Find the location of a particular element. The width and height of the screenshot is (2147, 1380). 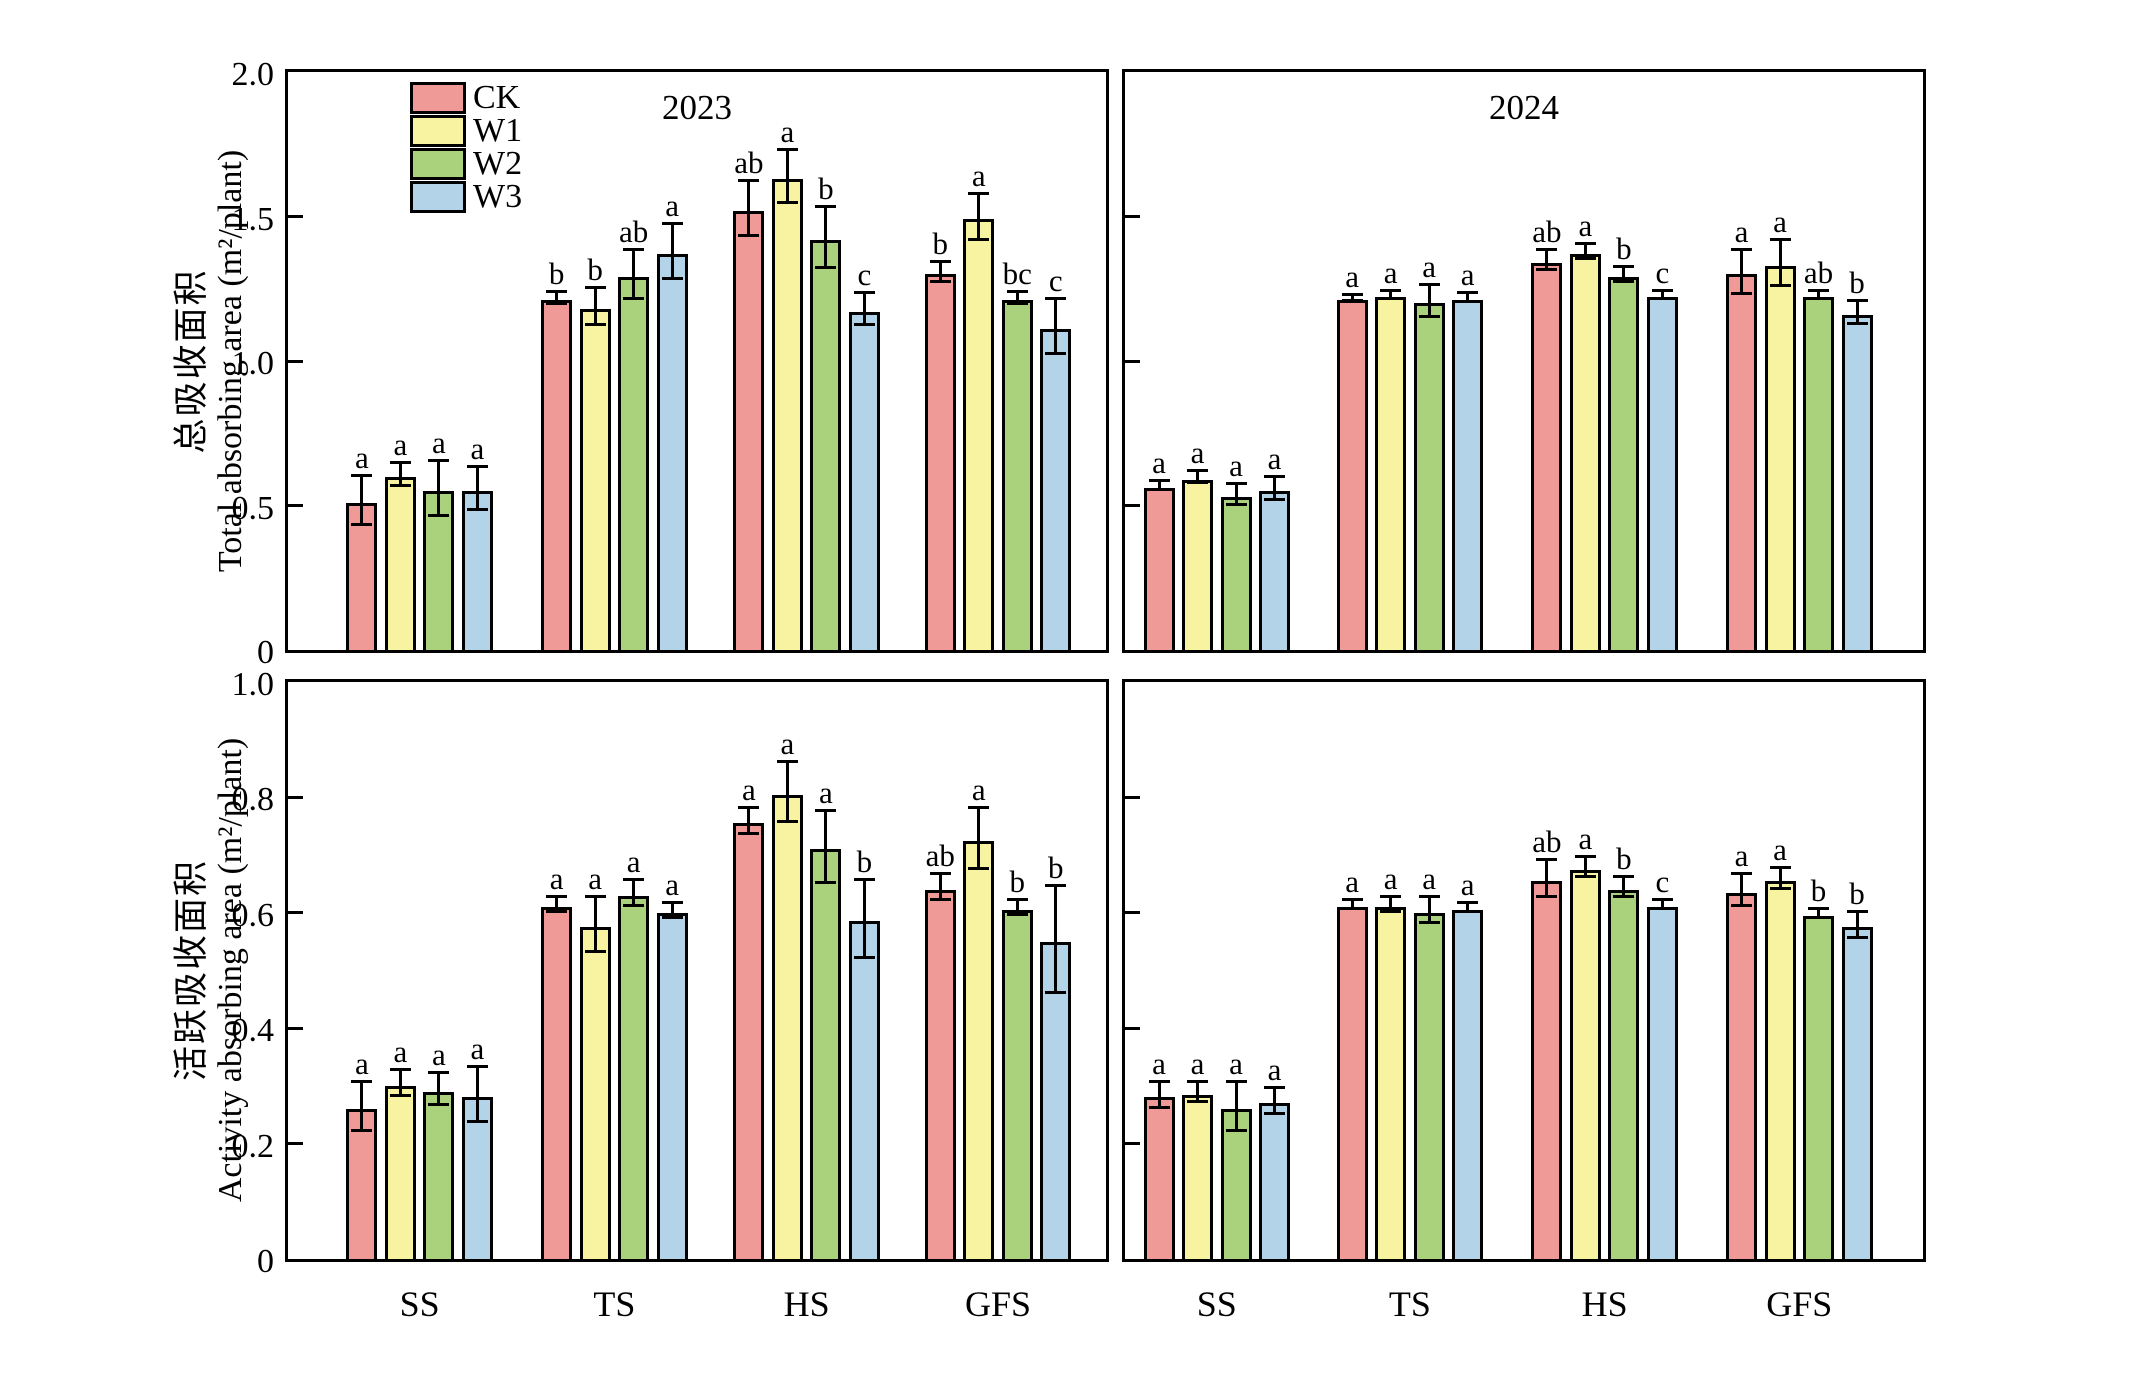

x-category-label-SS: SS is located at coordinates (419, 1304).